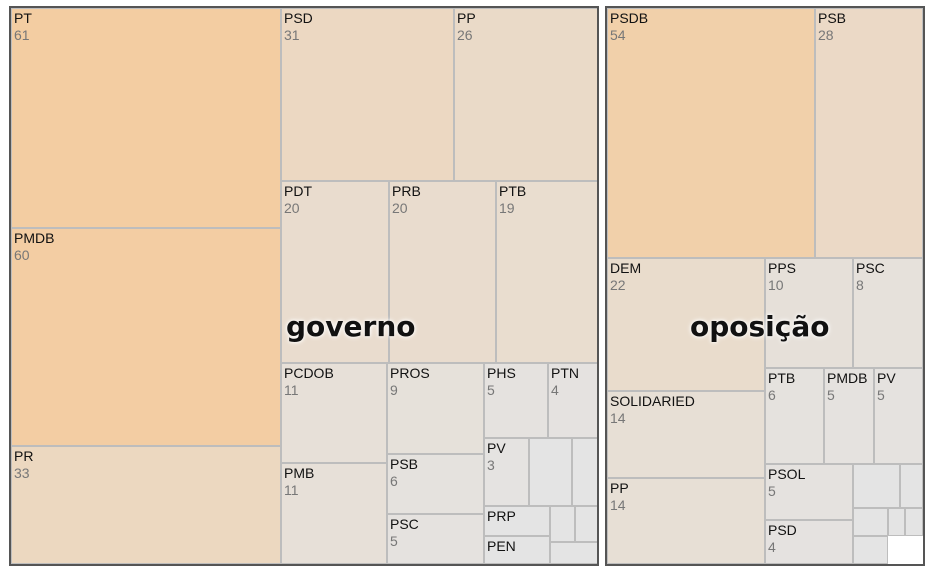 The width and height of the screenshot is (932, 573). What do you see at coordinates (22, 473) in the screenshot?
I see `cell-value-label: 33` at bounding box center [22, 473].